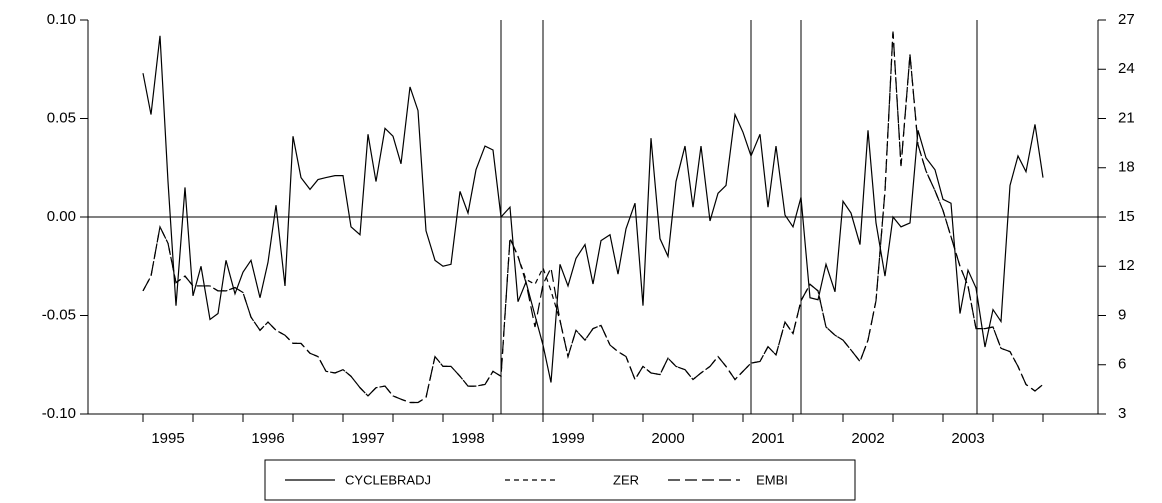 Image resolution: width=1162 pixels, height=503 pixels. What do you see at coordinates (767, 438) in the screenshot?
I see `x-tick-label: 2001` at bounding box center [767, 438].